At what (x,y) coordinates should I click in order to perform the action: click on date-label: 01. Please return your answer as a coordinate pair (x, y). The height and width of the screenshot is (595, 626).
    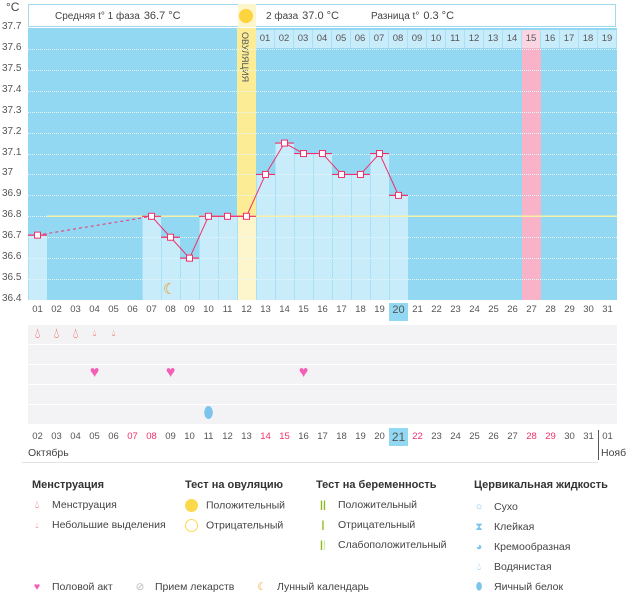
    Looking at the image, I should click on (607, 436).